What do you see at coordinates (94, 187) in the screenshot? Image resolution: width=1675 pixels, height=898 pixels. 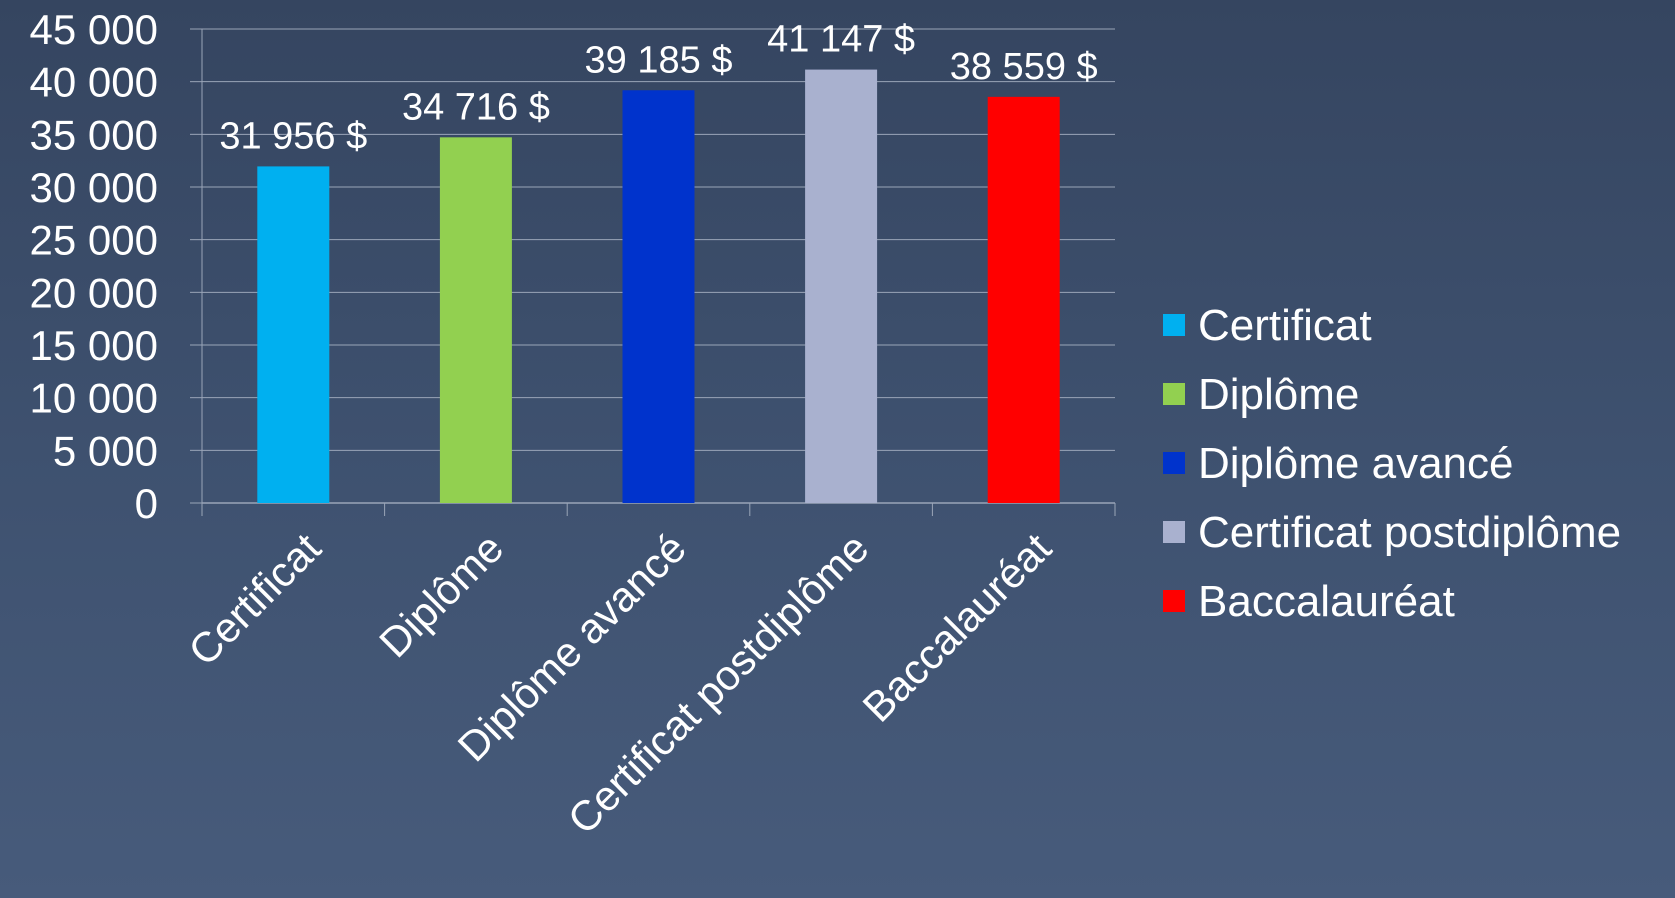 I see `y-tick-label: 30 000` at bounding box center [94, 187].